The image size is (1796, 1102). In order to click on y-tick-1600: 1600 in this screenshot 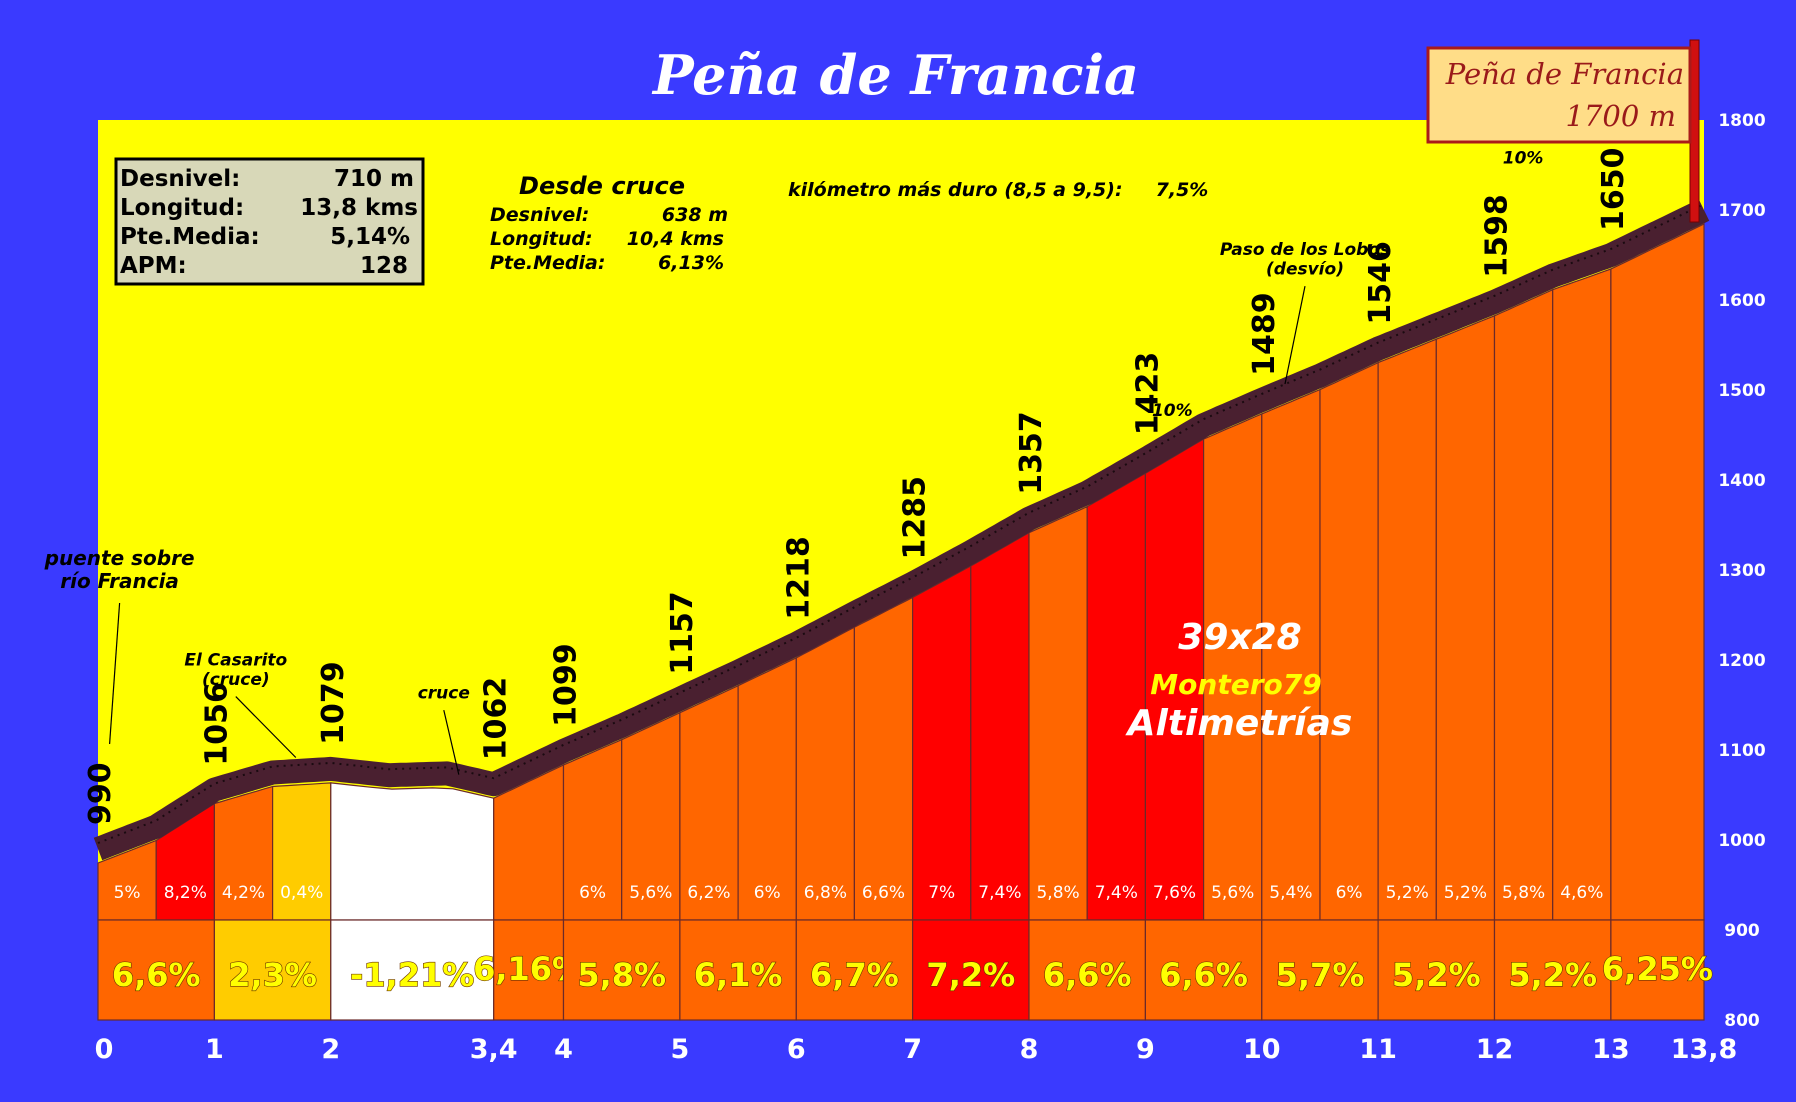, I will do `click(1741, 301)`.